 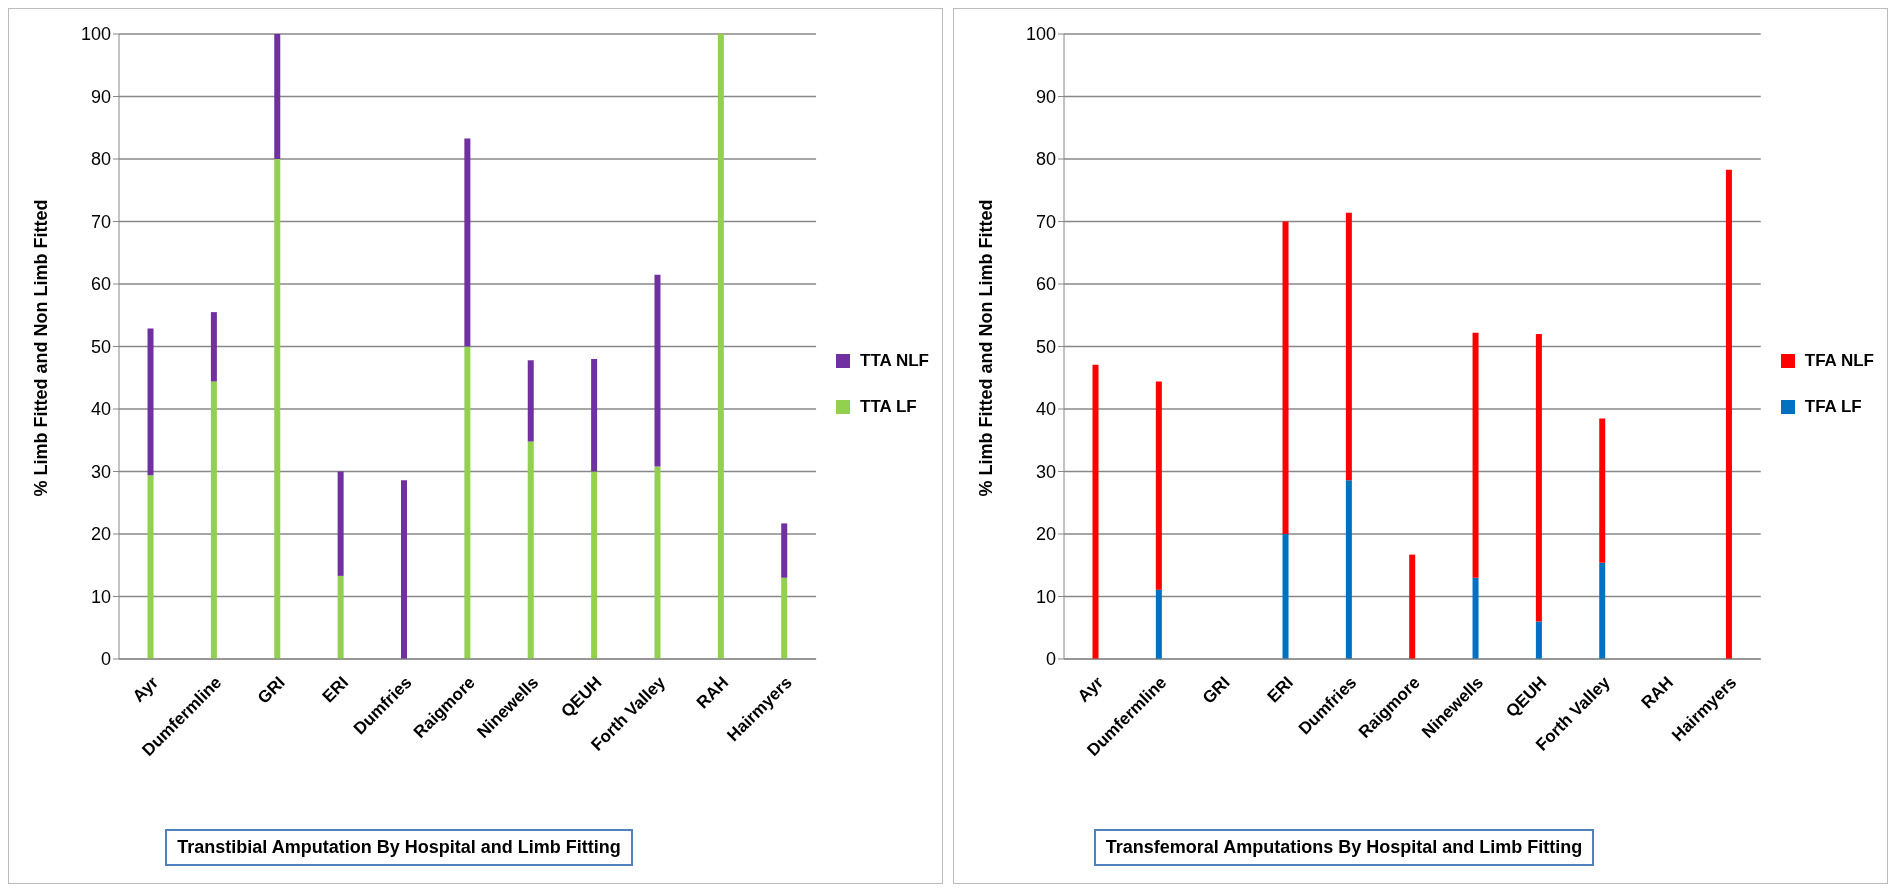 What do you see at coordinates (894, 361) in the screenshot?
I see `legend-label: TTA NLF` at bounding box center [894, 361].